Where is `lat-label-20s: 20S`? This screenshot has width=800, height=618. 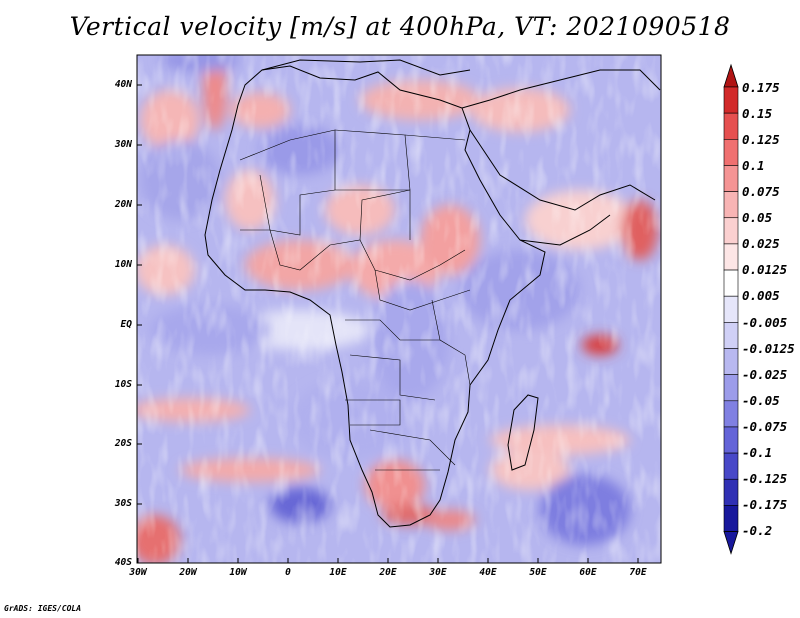
lat-label-20s: 20S is located at coordinates (123, 443).